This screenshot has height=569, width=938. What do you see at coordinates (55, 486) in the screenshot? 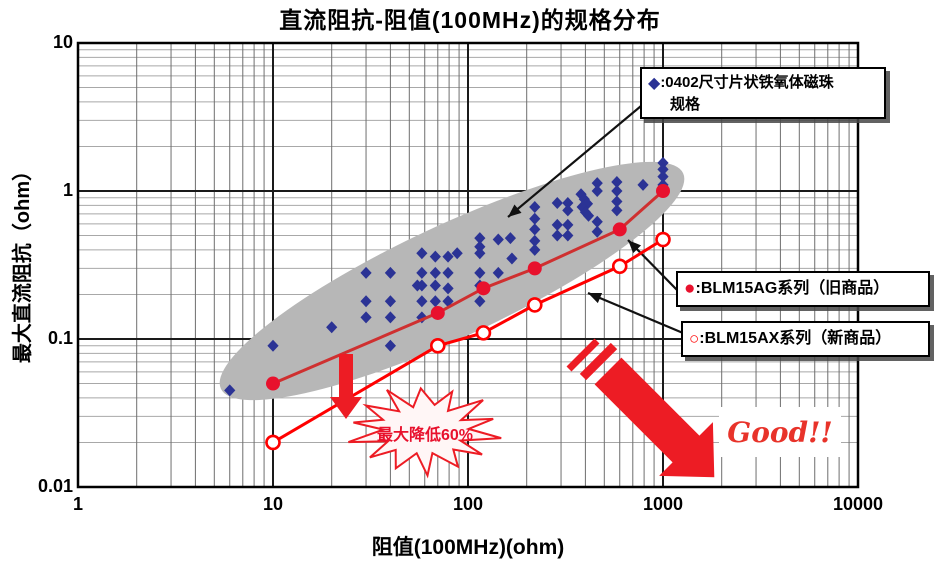
I see `y-tick-label: 0.01` at bounding box center [55, 486].